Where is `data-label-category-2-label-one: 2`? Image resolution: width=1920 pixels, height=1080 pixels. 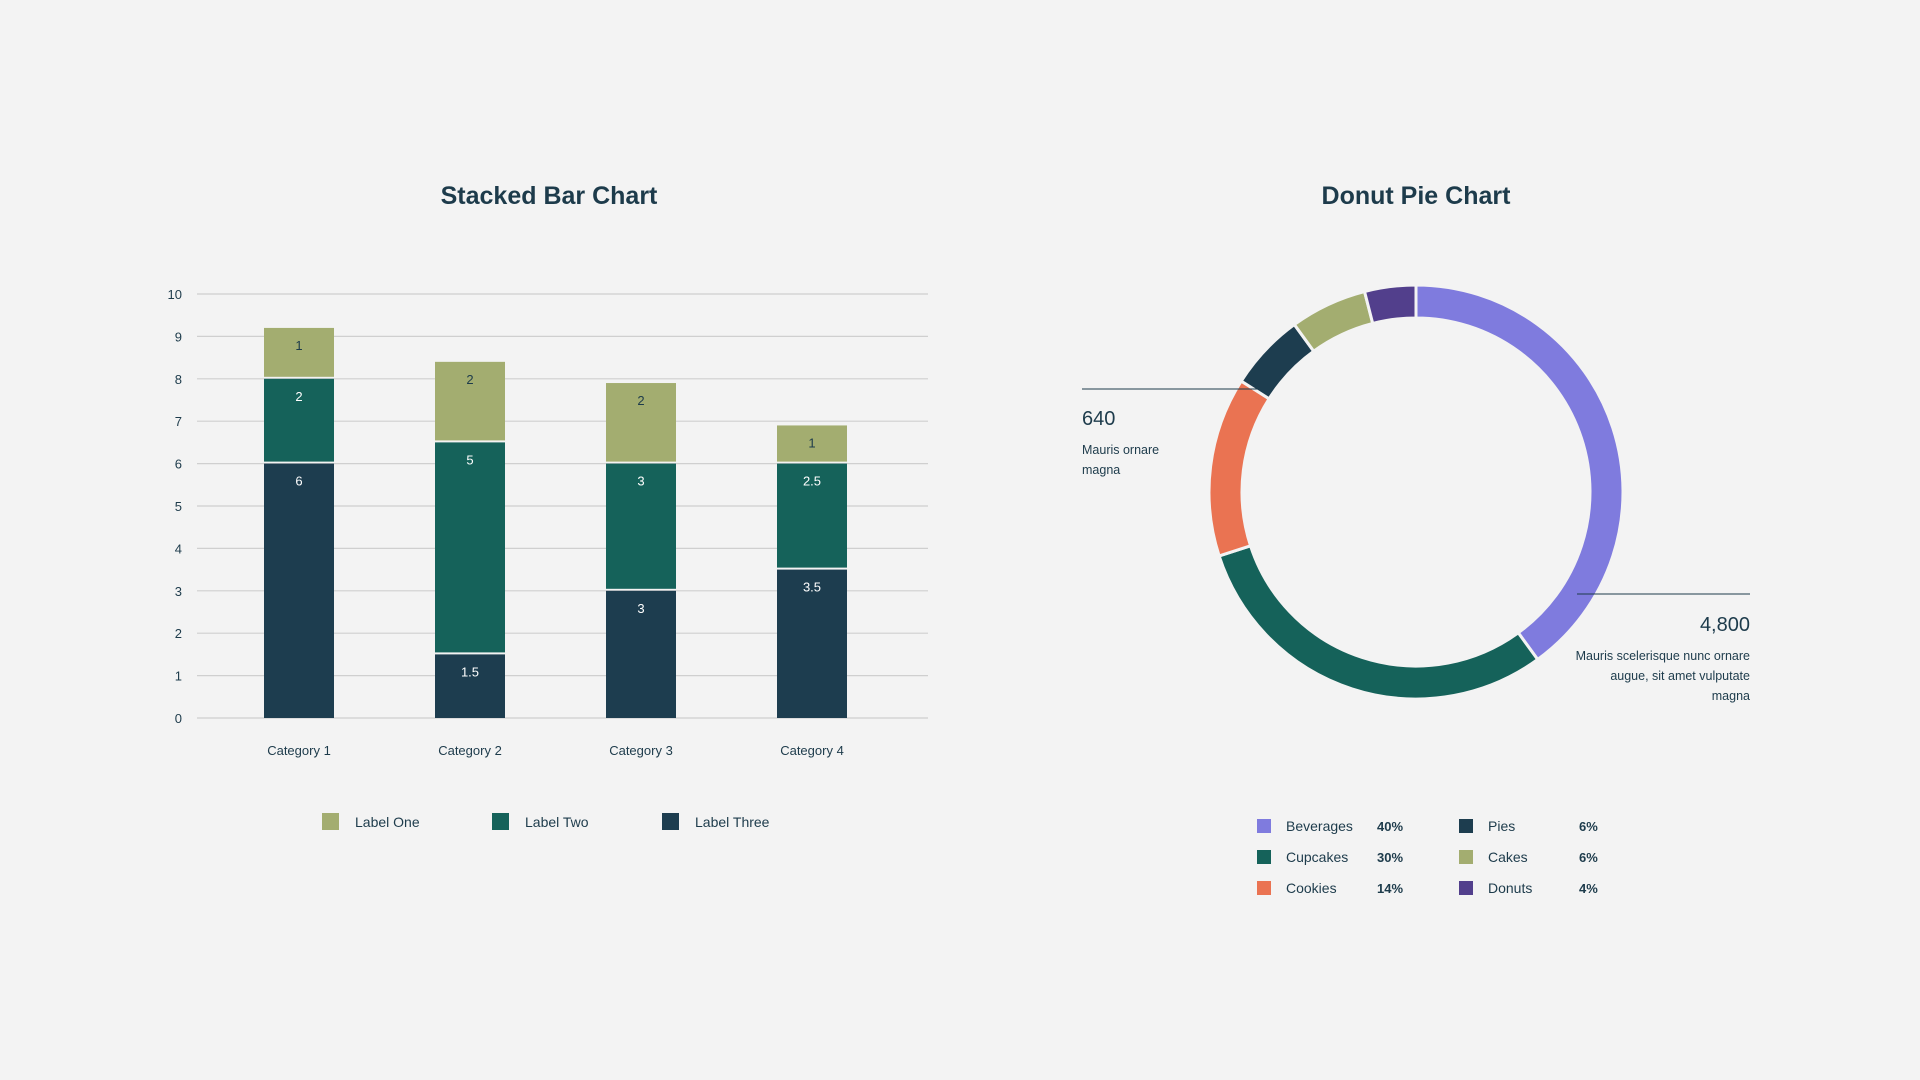
data-label-category-2-label-one: 2 is located at coordinates (469, 379).